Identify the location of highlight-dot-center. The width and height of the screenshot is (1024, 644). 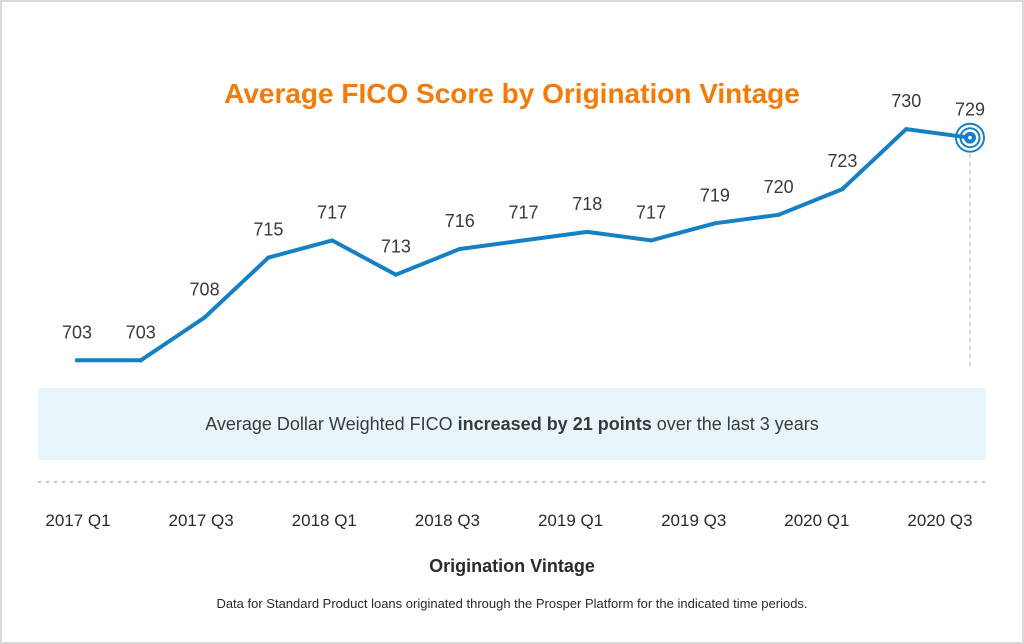
(970, 137).